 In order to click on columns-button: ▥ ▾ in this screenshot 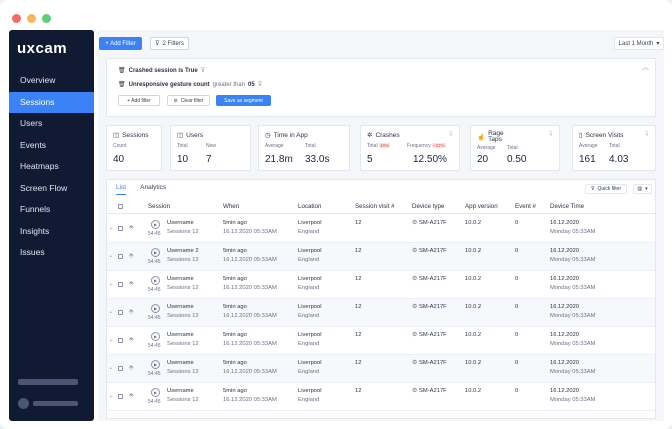, I will do `click(642, 189)`.